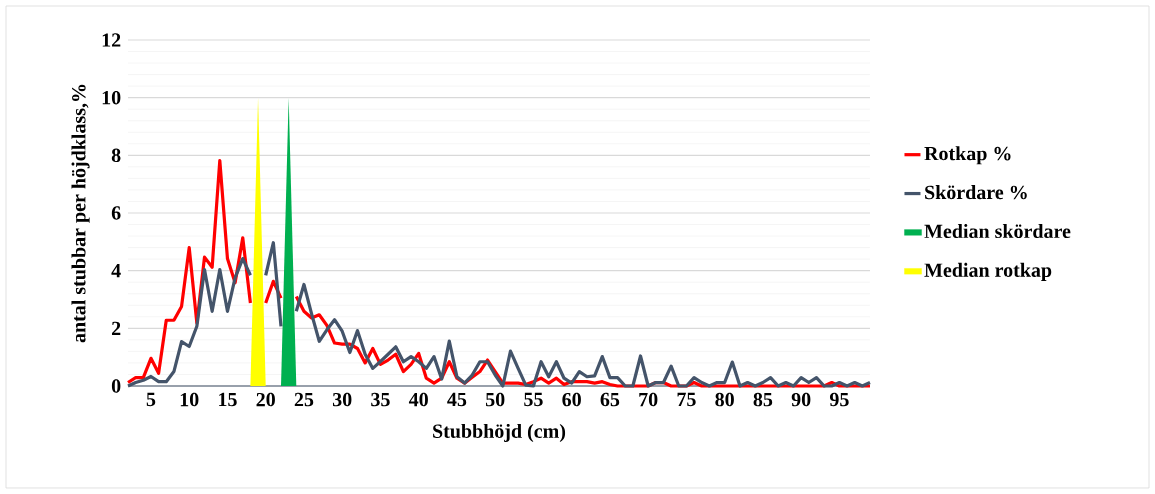  Describe the element at coordinates (189, 399) in the screenshot. I see `x-tick-label: 10` at that location.